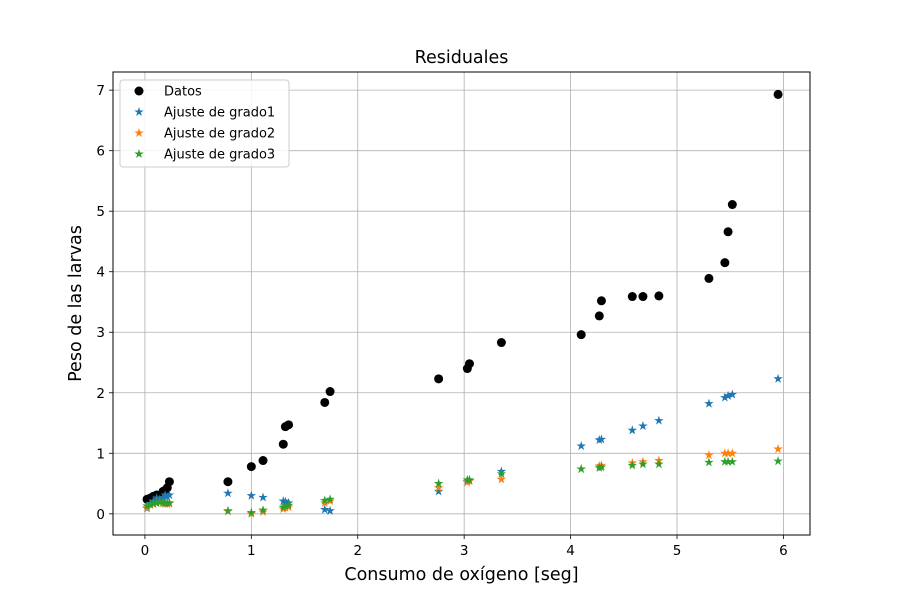 The image size is (900, 600). I want to click on x-tick-label: 1, so click(251, 551).